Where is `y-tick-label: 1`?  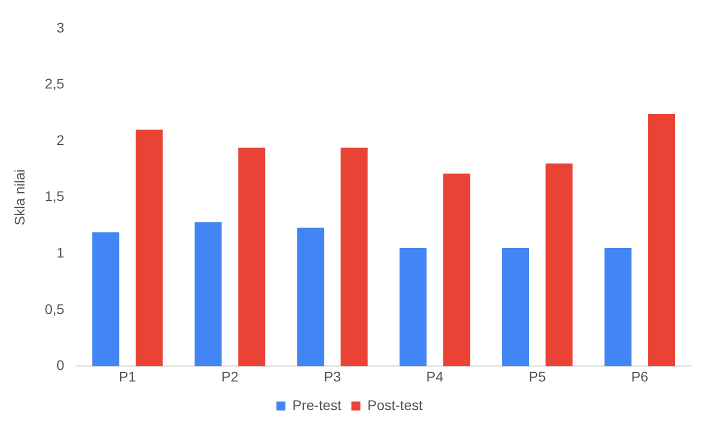 y-tick-label: 1 is located at coordinates (60, 252).